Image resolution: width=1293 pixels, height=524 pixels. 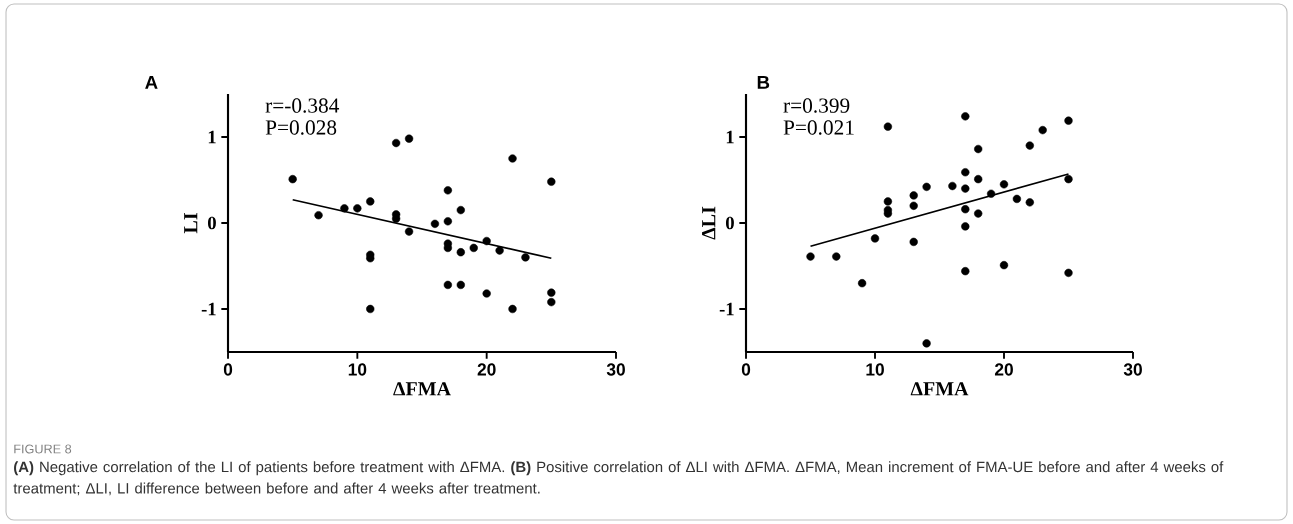 I want to click on y-axis-title: ΔLI, so click(x=709, y=223).